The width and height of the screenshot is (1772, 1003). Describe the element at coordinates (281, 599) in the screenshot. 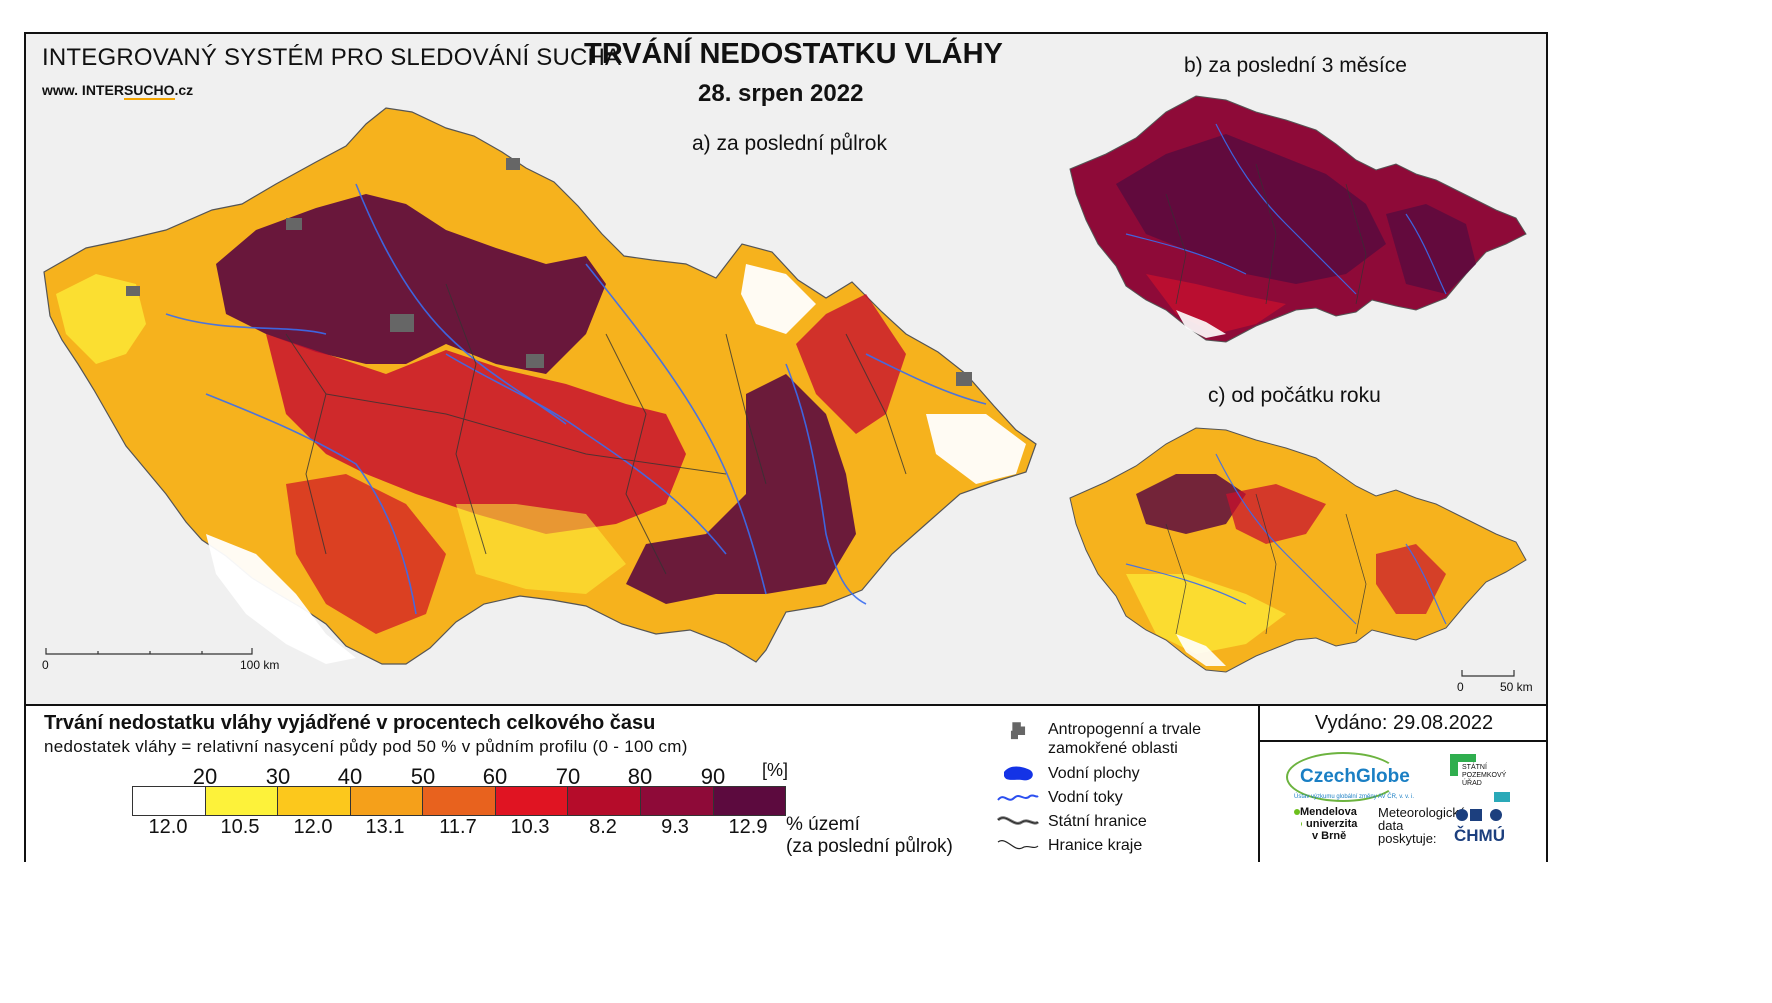

I see `intensity-white-south` at that location.